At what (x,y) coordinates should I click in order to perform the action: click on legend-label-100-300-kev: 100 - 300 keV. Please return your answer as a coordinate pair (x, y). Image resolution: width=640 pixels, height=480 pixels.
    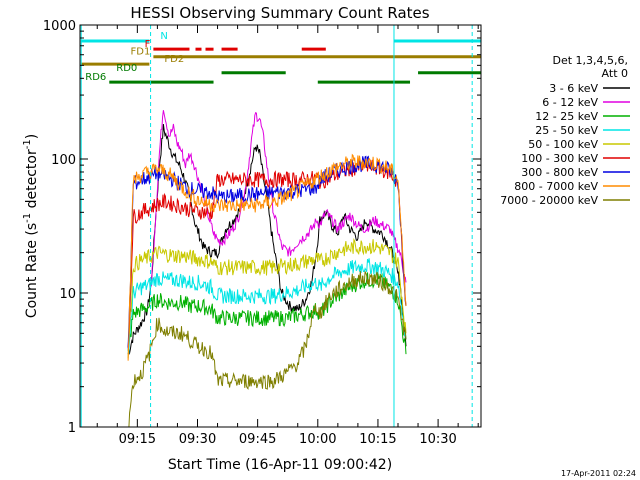
    Looking at the image, I should click on (559, 158).